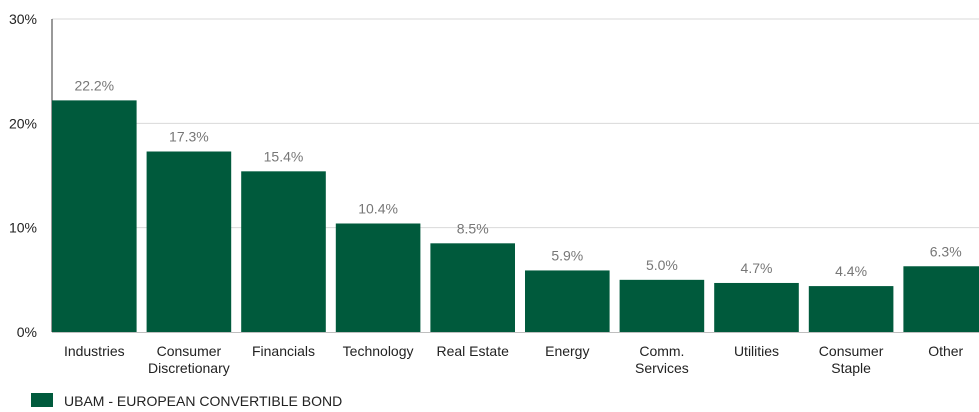 Image resolution: width=979 pixels, height=412 pixels. Describe the element at coordinates (945, 351) in the screenshot. I see `x-tick-label: Other` at that location.